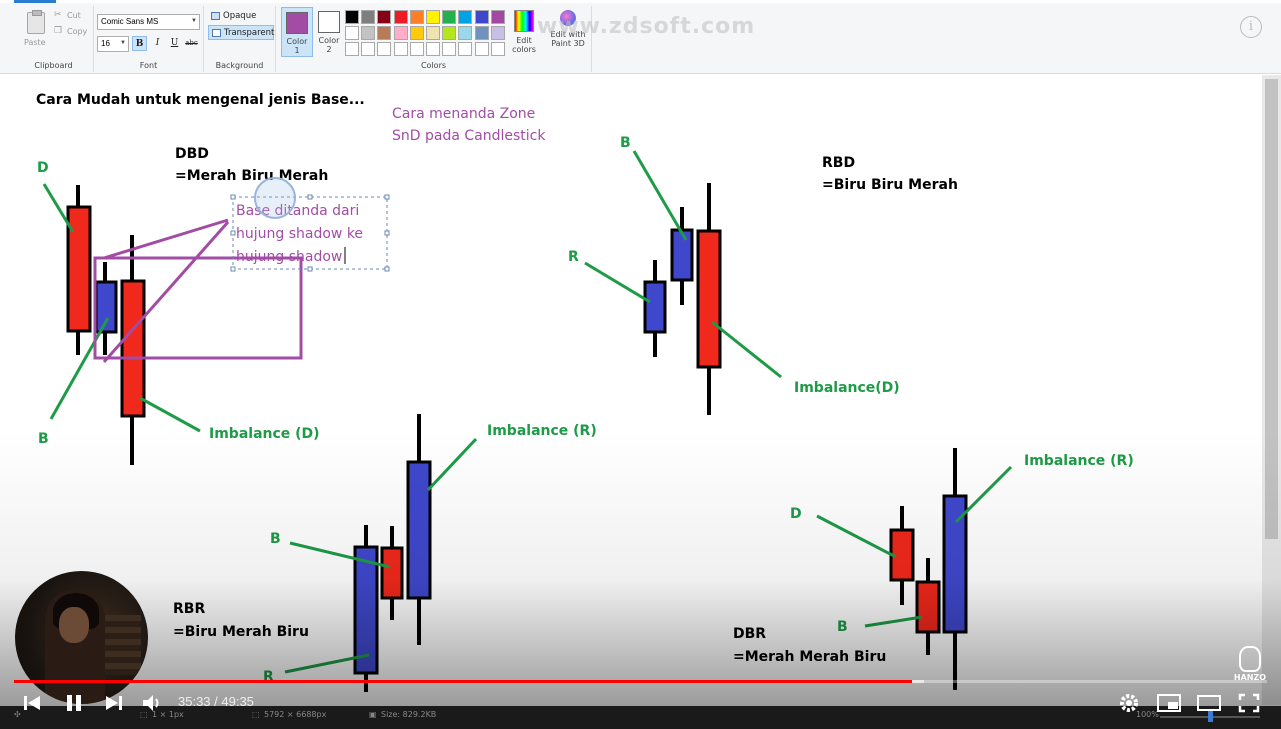 This screenshot has width=1281, height=729. What do you see at coordinates (297, 32) in the screenshot?
I see `color1-button: Color 1` at bounding box center [297, 32].